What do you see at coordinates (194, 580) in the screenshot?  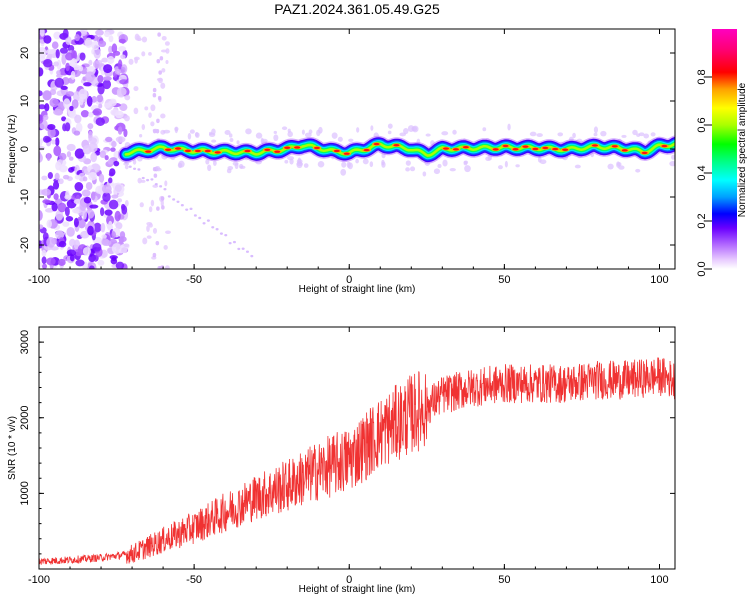 I see `snr-xtick-label: -50` at bounding box center [194, 580].